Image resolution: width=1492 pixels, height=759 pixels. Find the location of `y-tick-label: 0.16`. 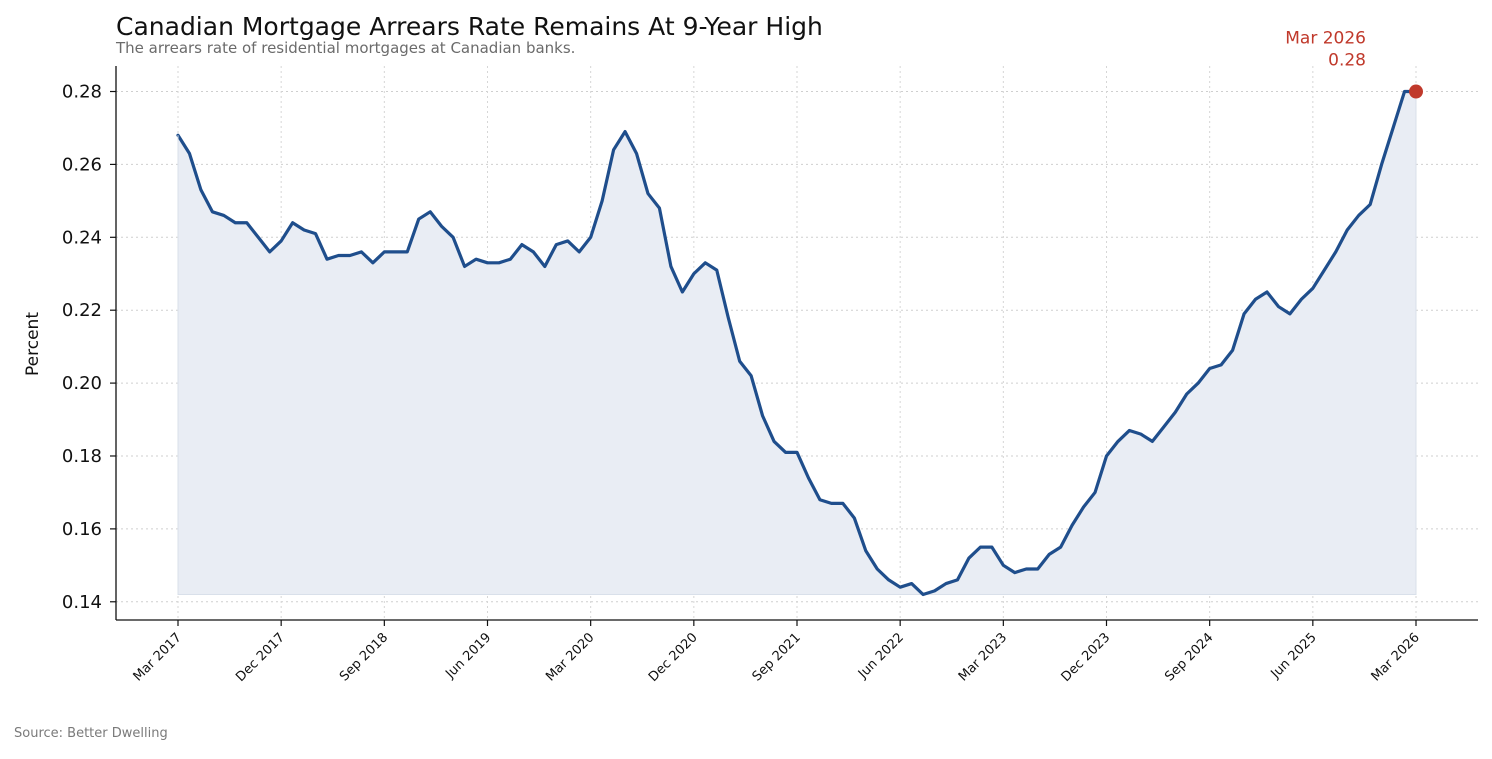

y-tick-label: 0.16 is located at coordinates (82, 529).